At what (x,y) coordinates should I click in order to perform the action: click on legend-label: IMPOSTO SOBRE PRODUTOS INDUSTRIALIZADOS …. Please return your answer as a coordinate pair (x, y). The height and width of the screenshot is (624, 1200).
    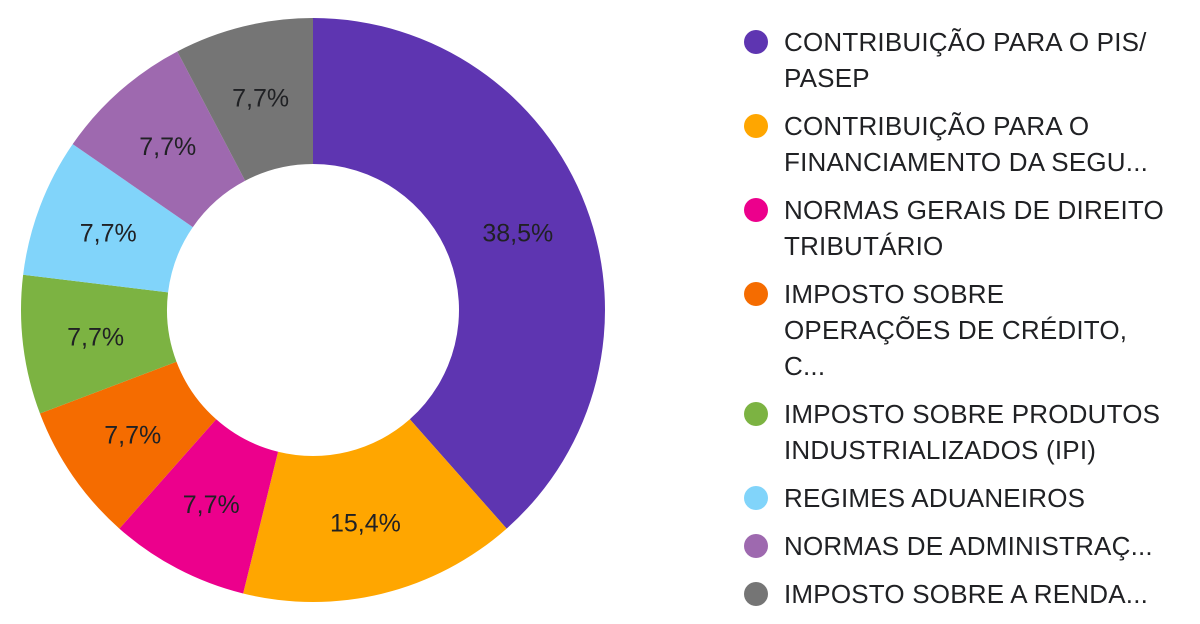
    Looking at the image, I should click on (972, 432).